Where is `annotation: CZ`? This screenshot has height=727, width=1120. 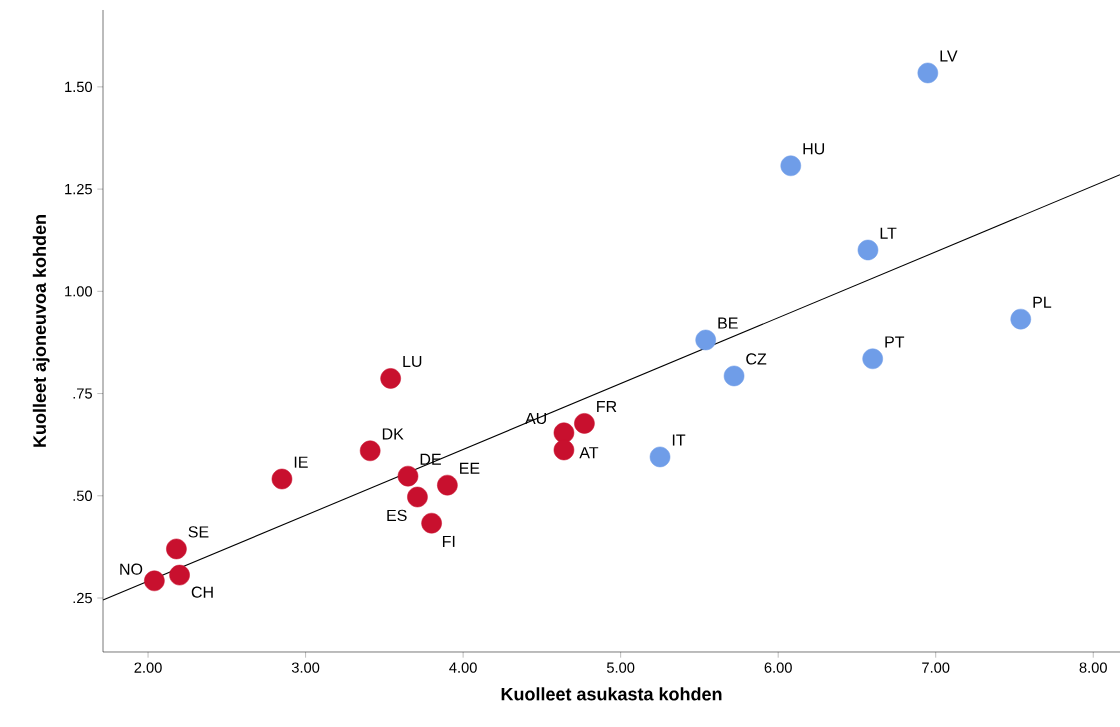 annotation: CZ is located at coordinates (756, 359).